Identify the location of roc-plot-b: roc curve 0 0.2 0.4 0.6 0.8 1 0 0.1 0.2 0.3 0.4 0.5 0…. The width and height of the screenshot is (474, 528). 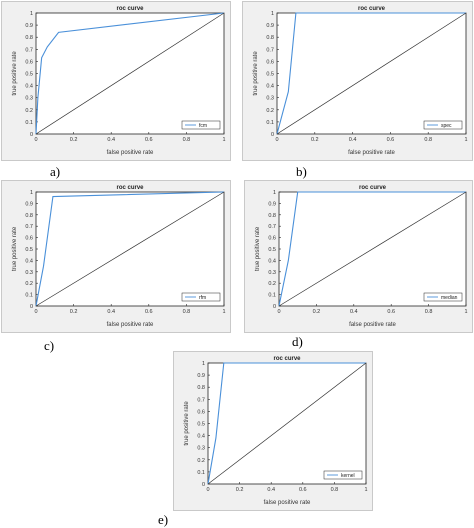
(360, 81).